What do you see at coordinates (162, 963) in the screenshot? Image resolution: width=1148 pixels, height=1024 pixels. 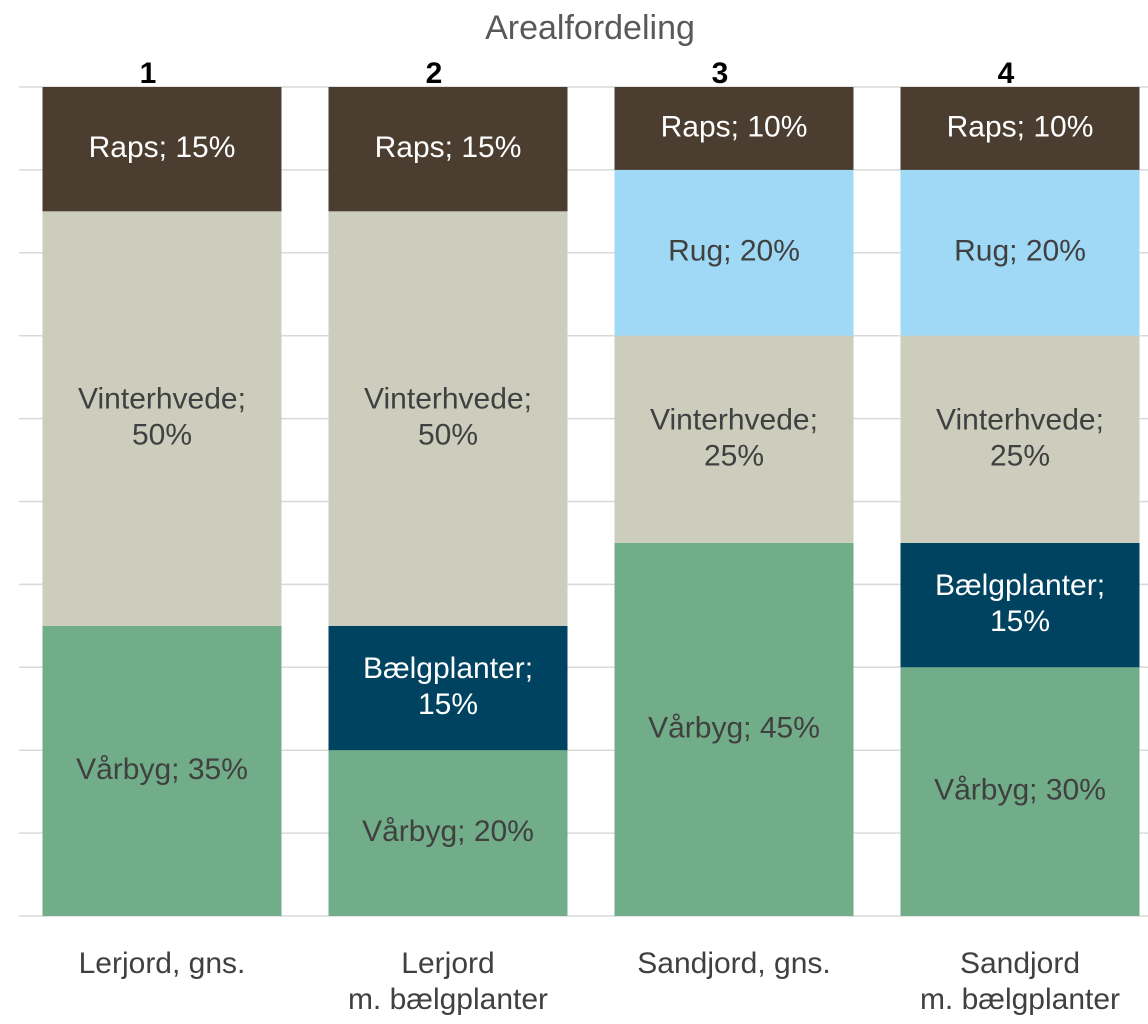 I see `x-tick-label: Lerjord, gns.` at bounding box center [162, 963].